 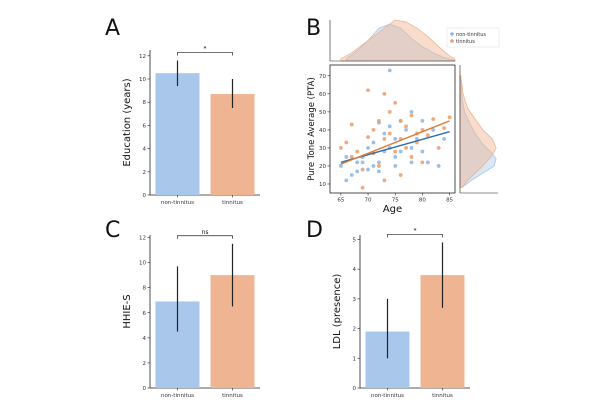 I want to click on chart-d-ytick-label: 4, so click(x=355, y=270).